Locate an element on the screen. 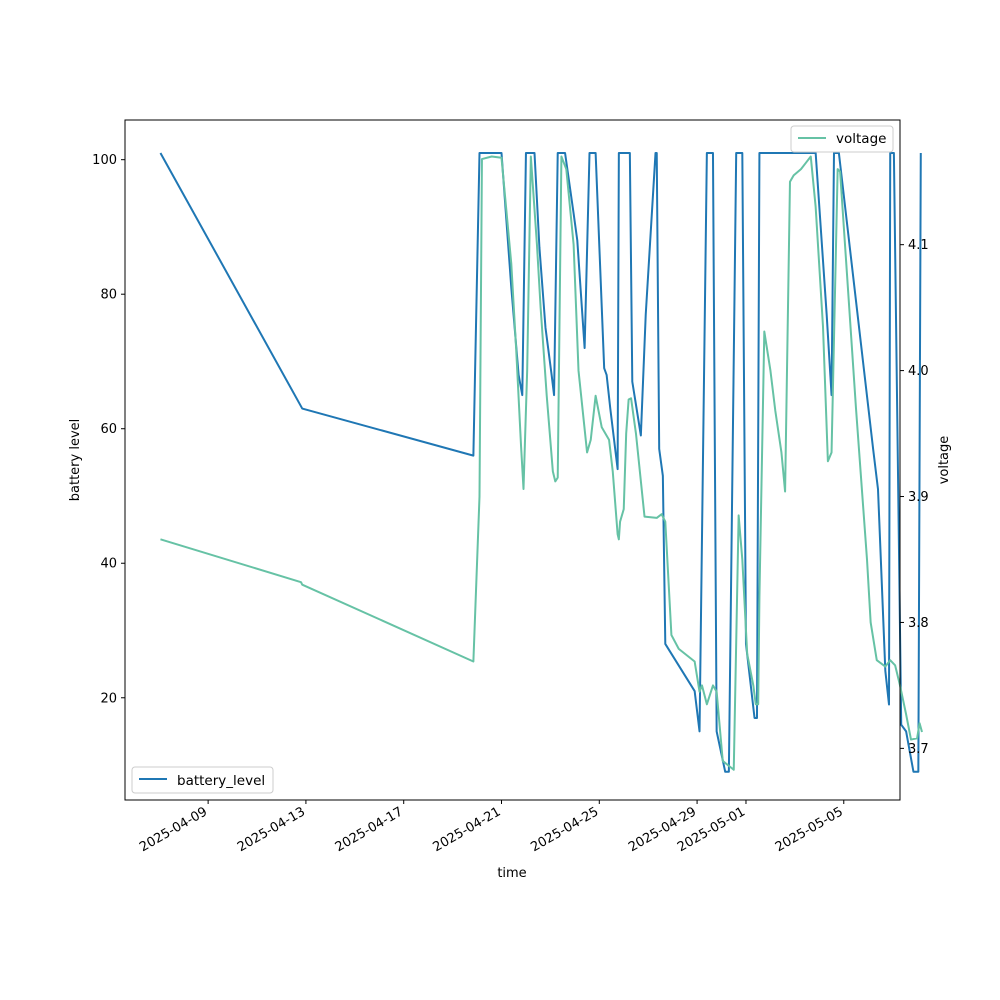 The image size is (1000, 1000). y-left-tick-label: 60 is located at coordinates (108, 429).